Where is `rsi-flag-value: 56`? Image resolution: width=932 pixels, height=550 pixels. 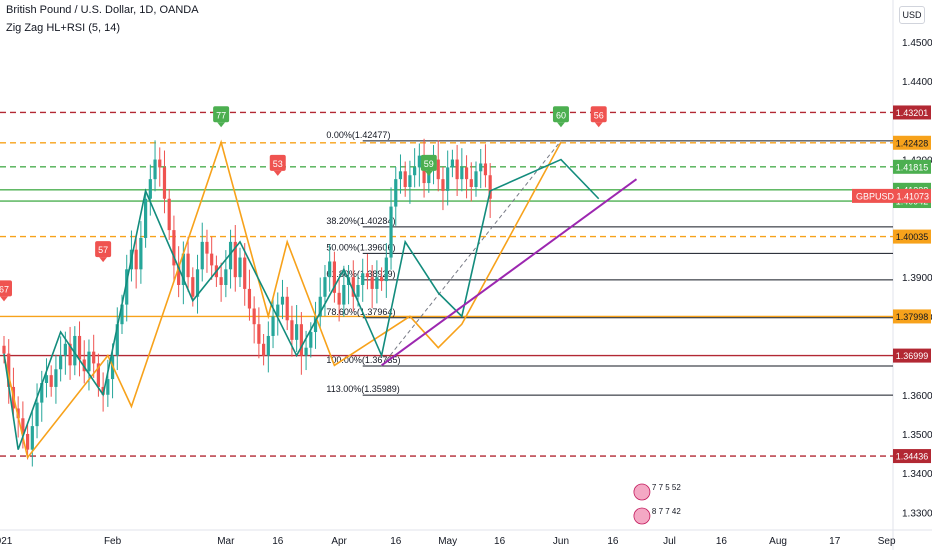 rsi-flag-value: 56 is located at coordinates (599, 115).